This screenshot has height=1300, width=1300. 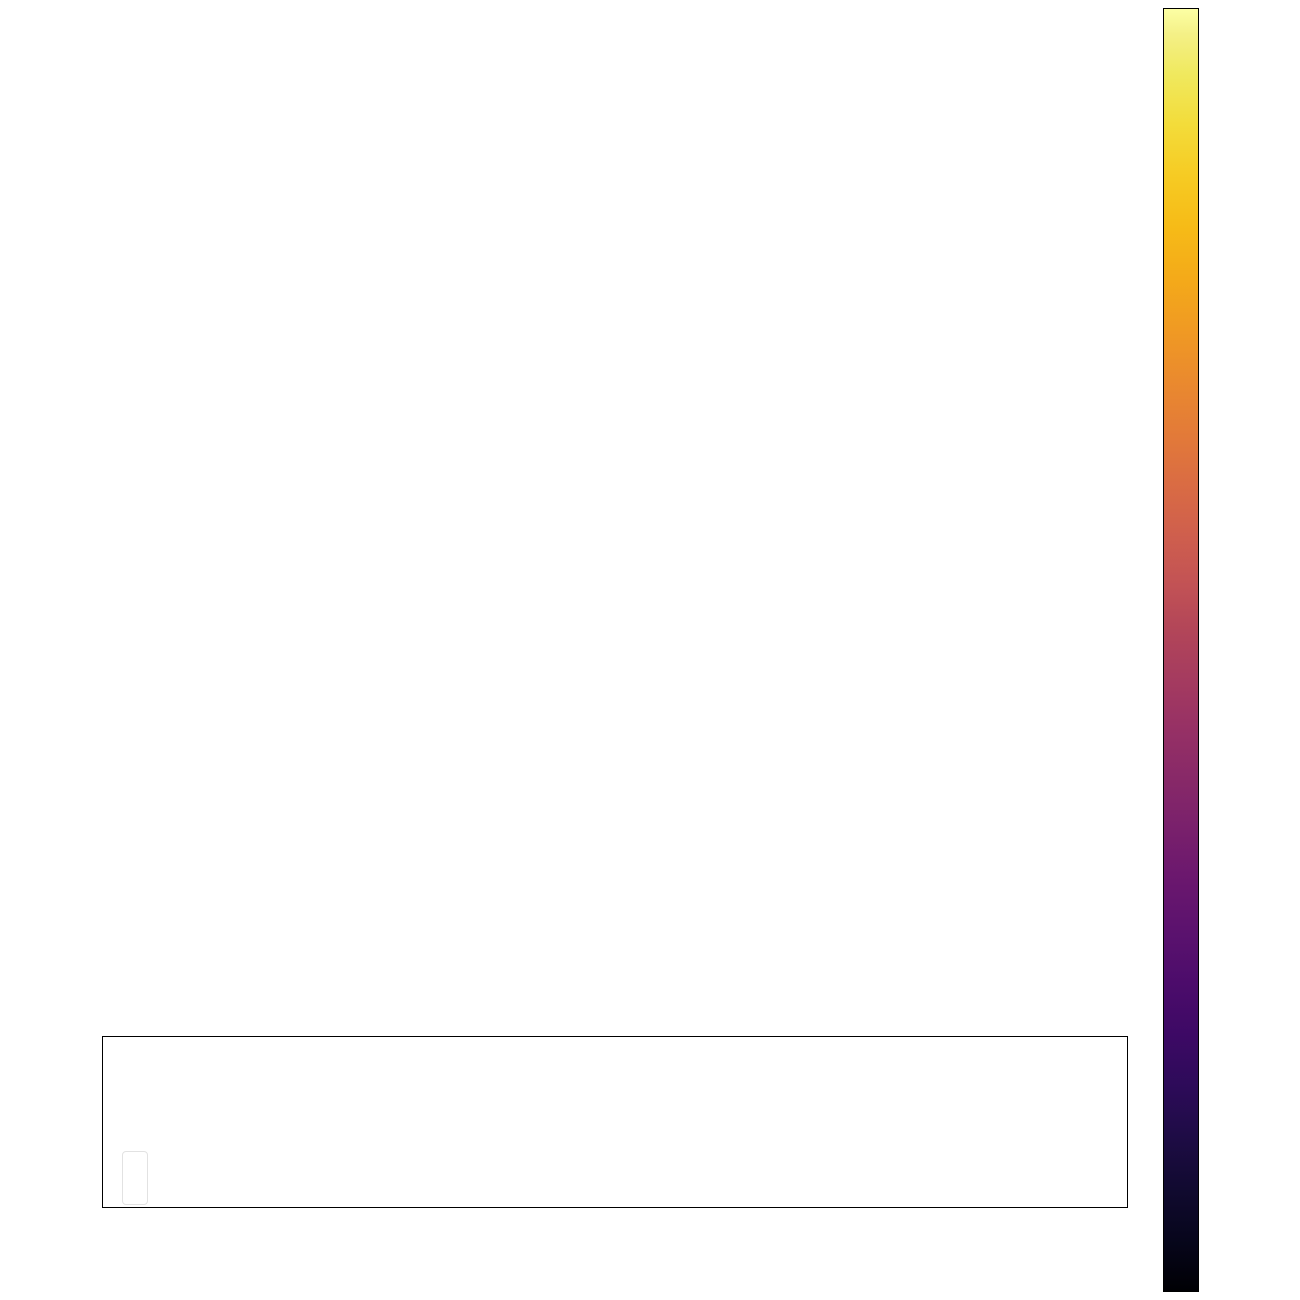 I want to click on colorbar-label, so click(x=1264, y=410).